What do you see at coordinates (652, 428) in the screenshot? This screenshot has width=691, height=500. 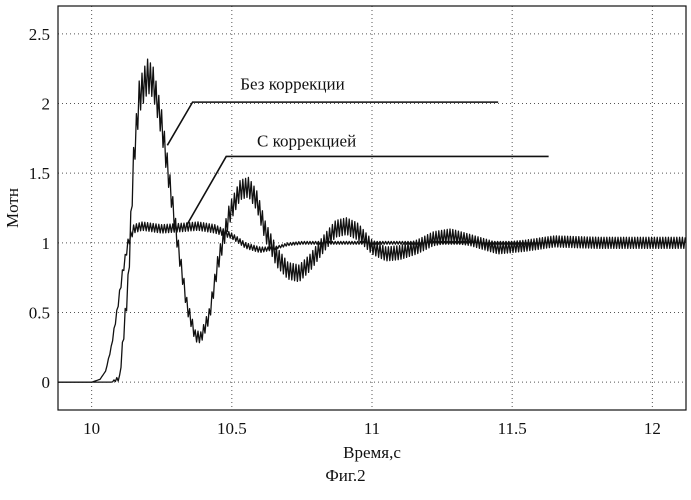 I see `x-tick-label: 12` at bounding box center [652, 428].